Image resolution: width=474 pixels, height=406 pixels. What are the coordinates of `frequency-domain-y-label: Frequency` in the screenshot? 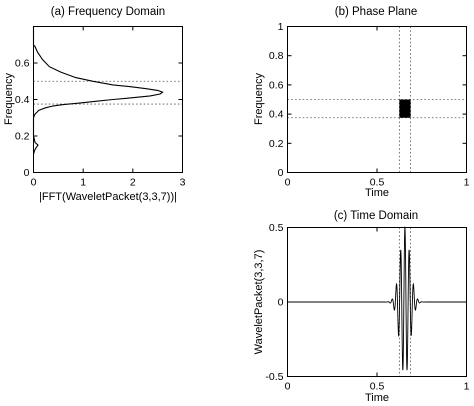 It's located at (9, 99).